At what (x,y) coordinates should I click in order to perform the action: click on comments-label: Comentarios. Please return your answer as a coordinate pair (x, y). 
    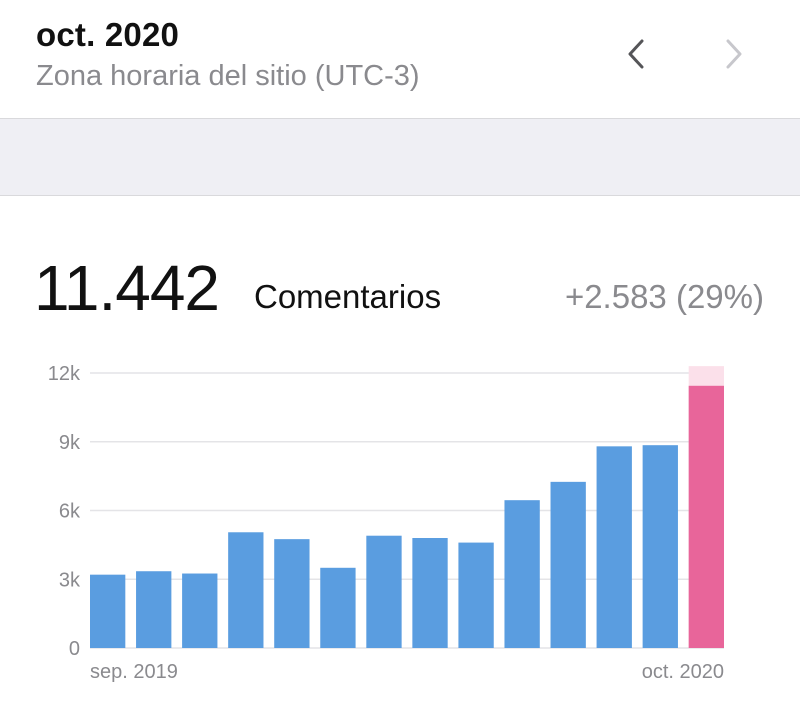
    Looking at the image, I should click on (348, 296).